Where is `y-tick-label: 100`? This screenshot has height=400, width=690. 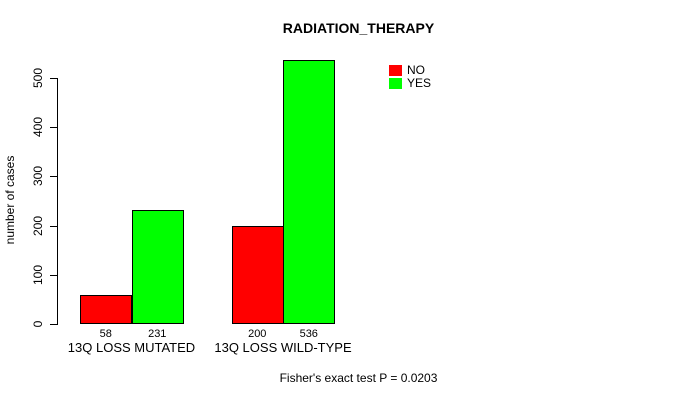
y-tick-label: 100 is located at coordinates (38, 274).